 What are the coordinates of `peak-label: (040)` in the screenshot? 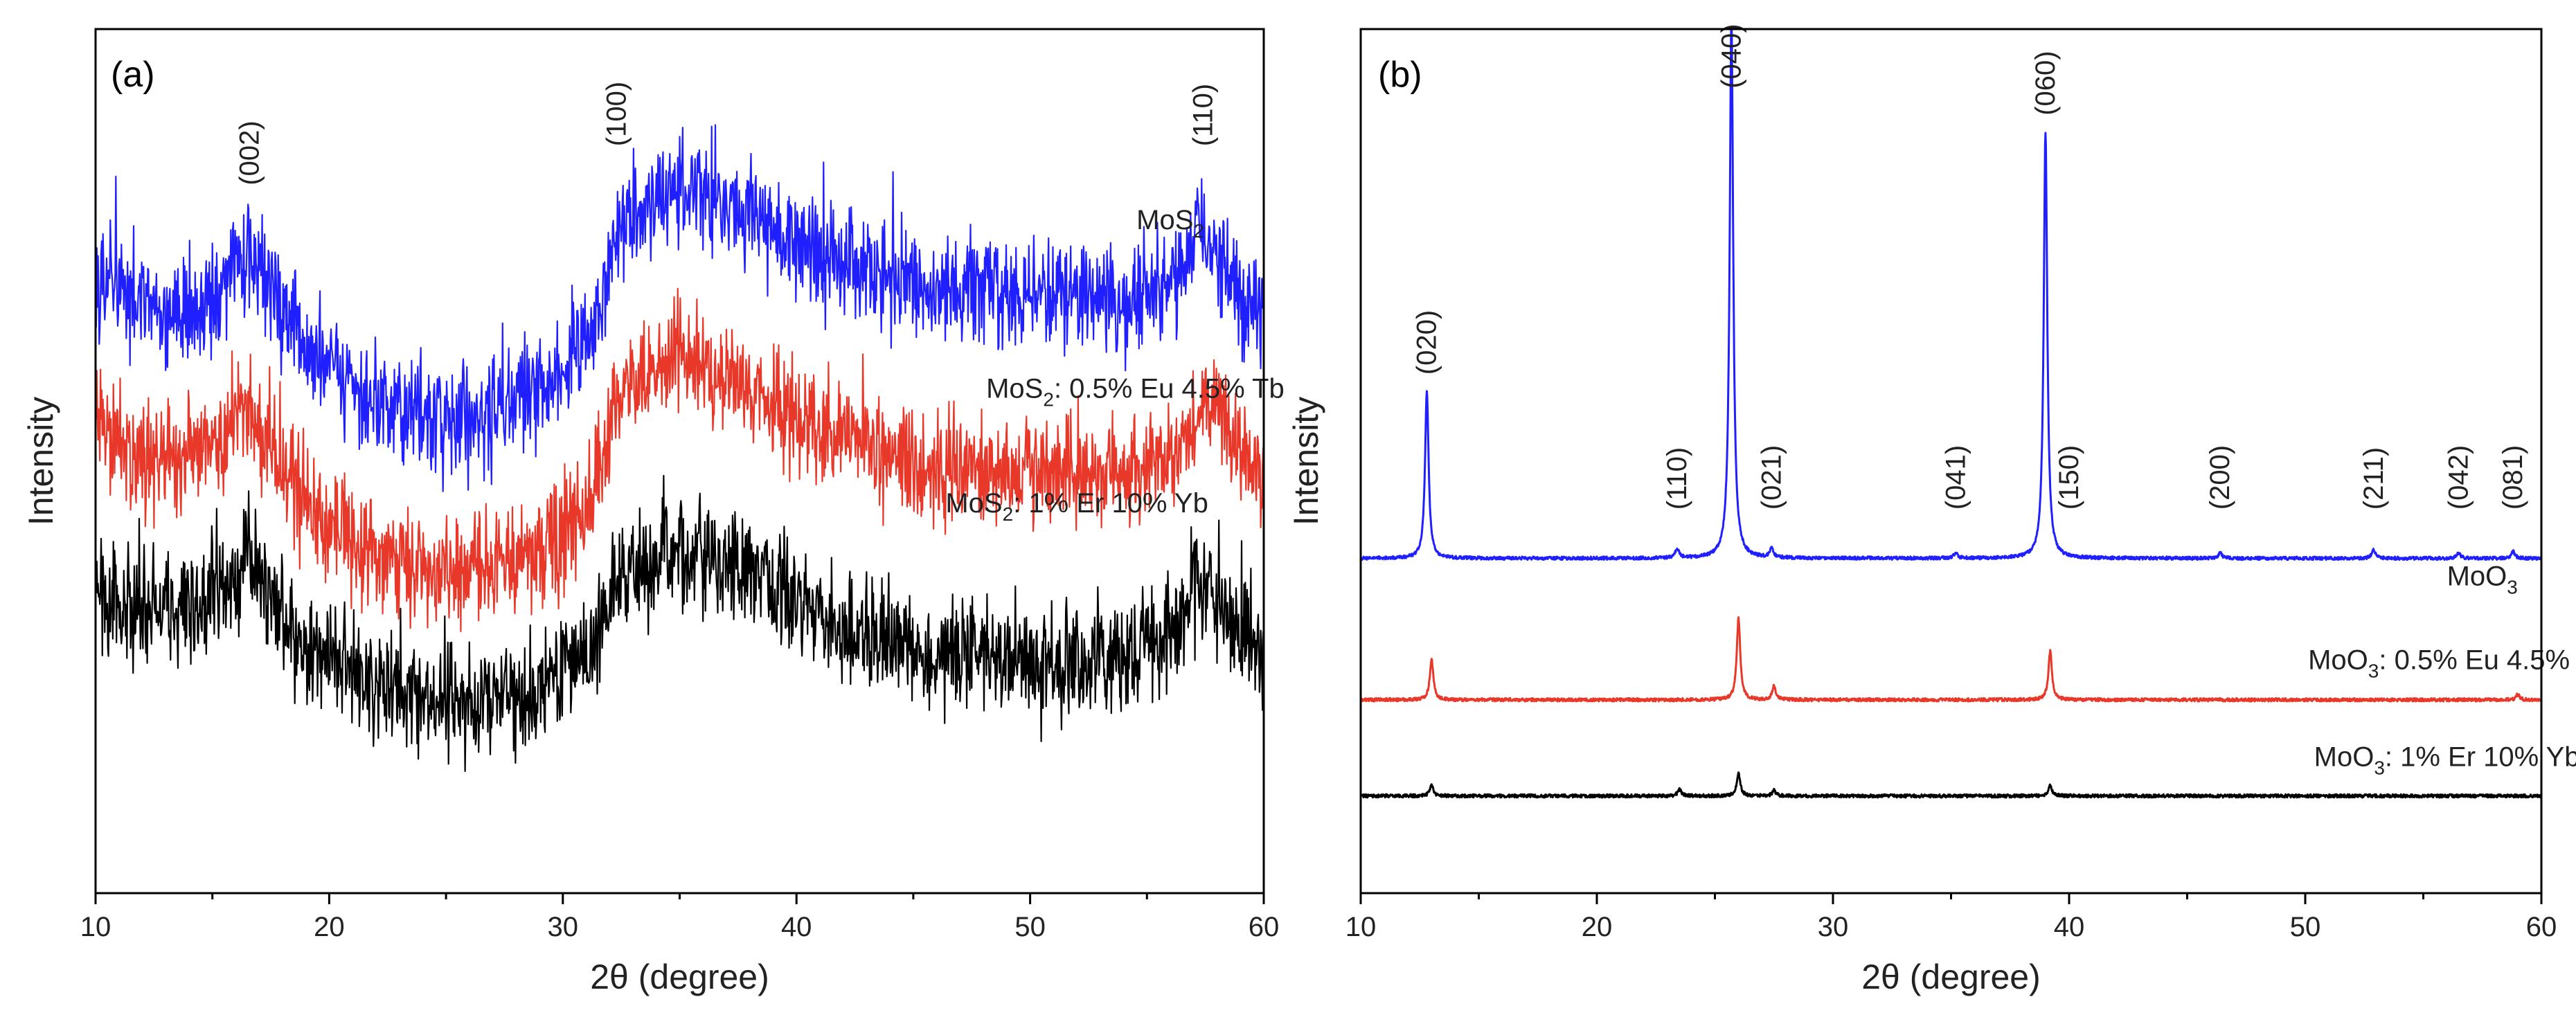 It's located at (1731, 56).